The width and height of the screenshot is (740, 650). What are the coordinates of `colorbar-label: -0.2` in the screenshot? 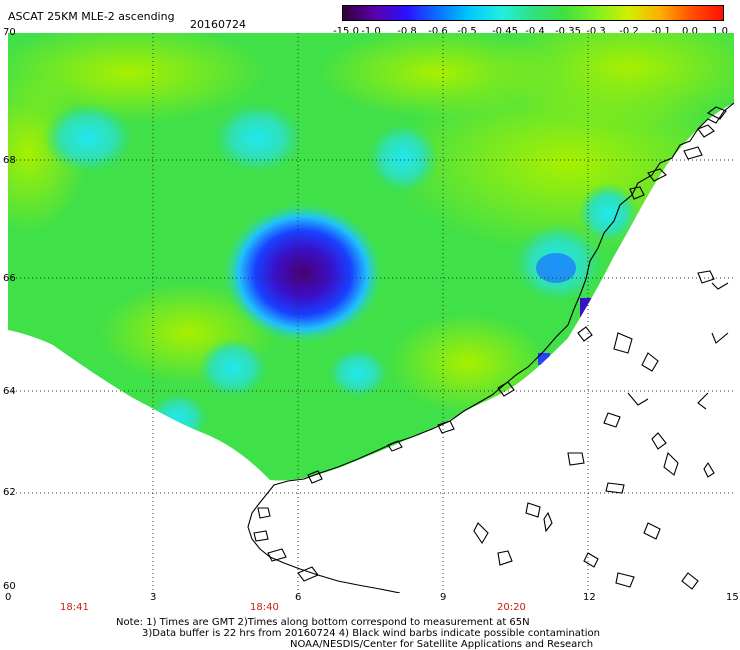 It's located at (629, 31).